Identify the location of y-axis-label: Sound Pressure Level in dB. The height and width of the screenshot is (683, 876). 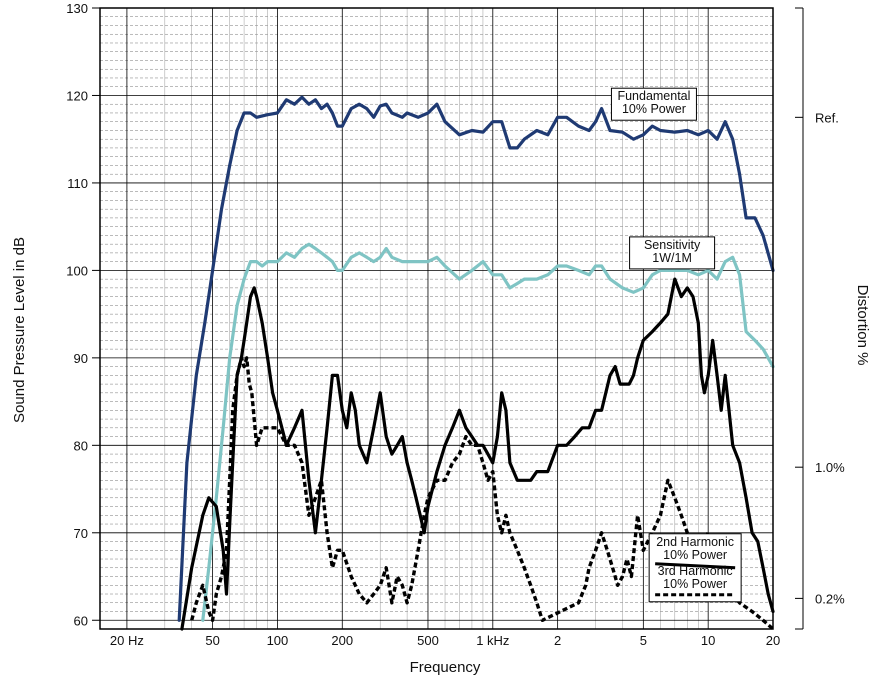
(19, 330).